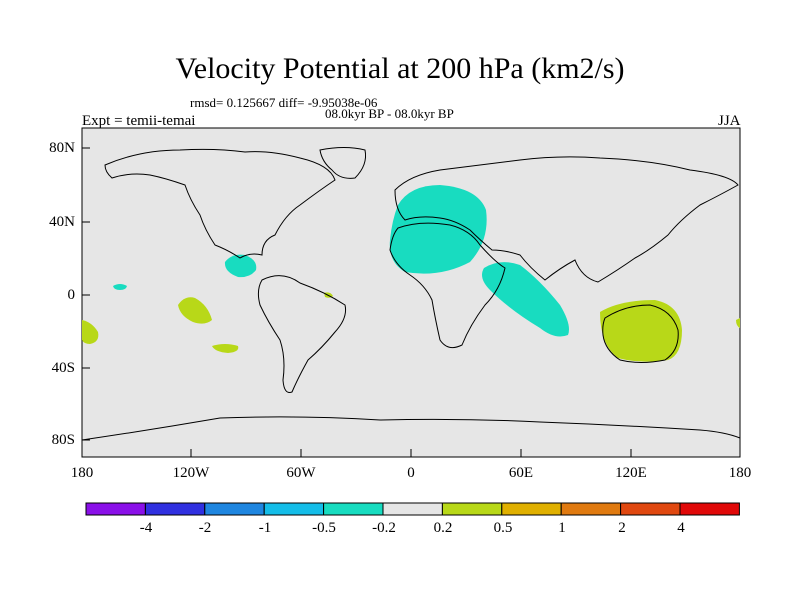 This screenshot has height=600, width=800. I want to click on anomaly-europe-africa, so click(438, 229).